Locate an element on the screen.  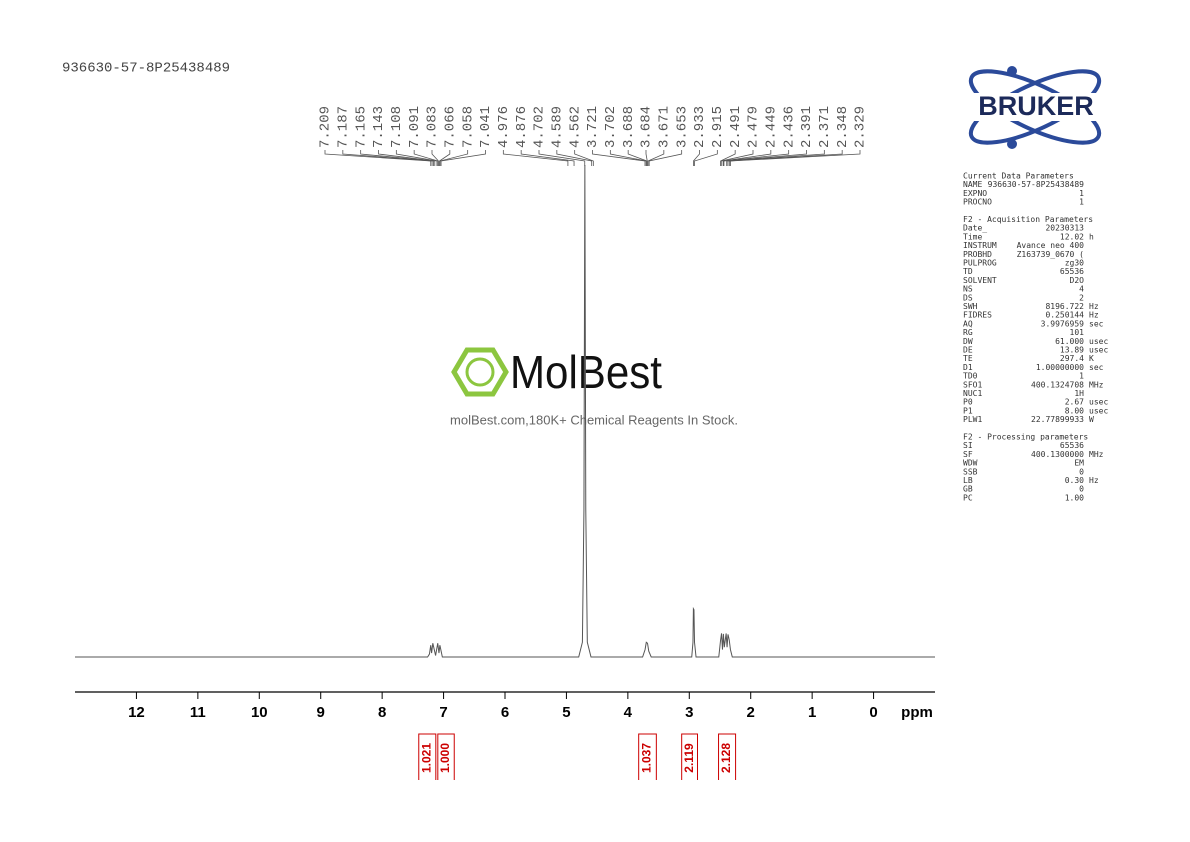
logo-dot is located at coordinates (1012, 71).